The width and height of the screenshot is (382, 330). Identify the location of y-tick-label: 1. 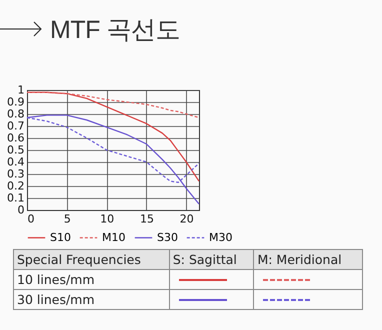
(21, 90).